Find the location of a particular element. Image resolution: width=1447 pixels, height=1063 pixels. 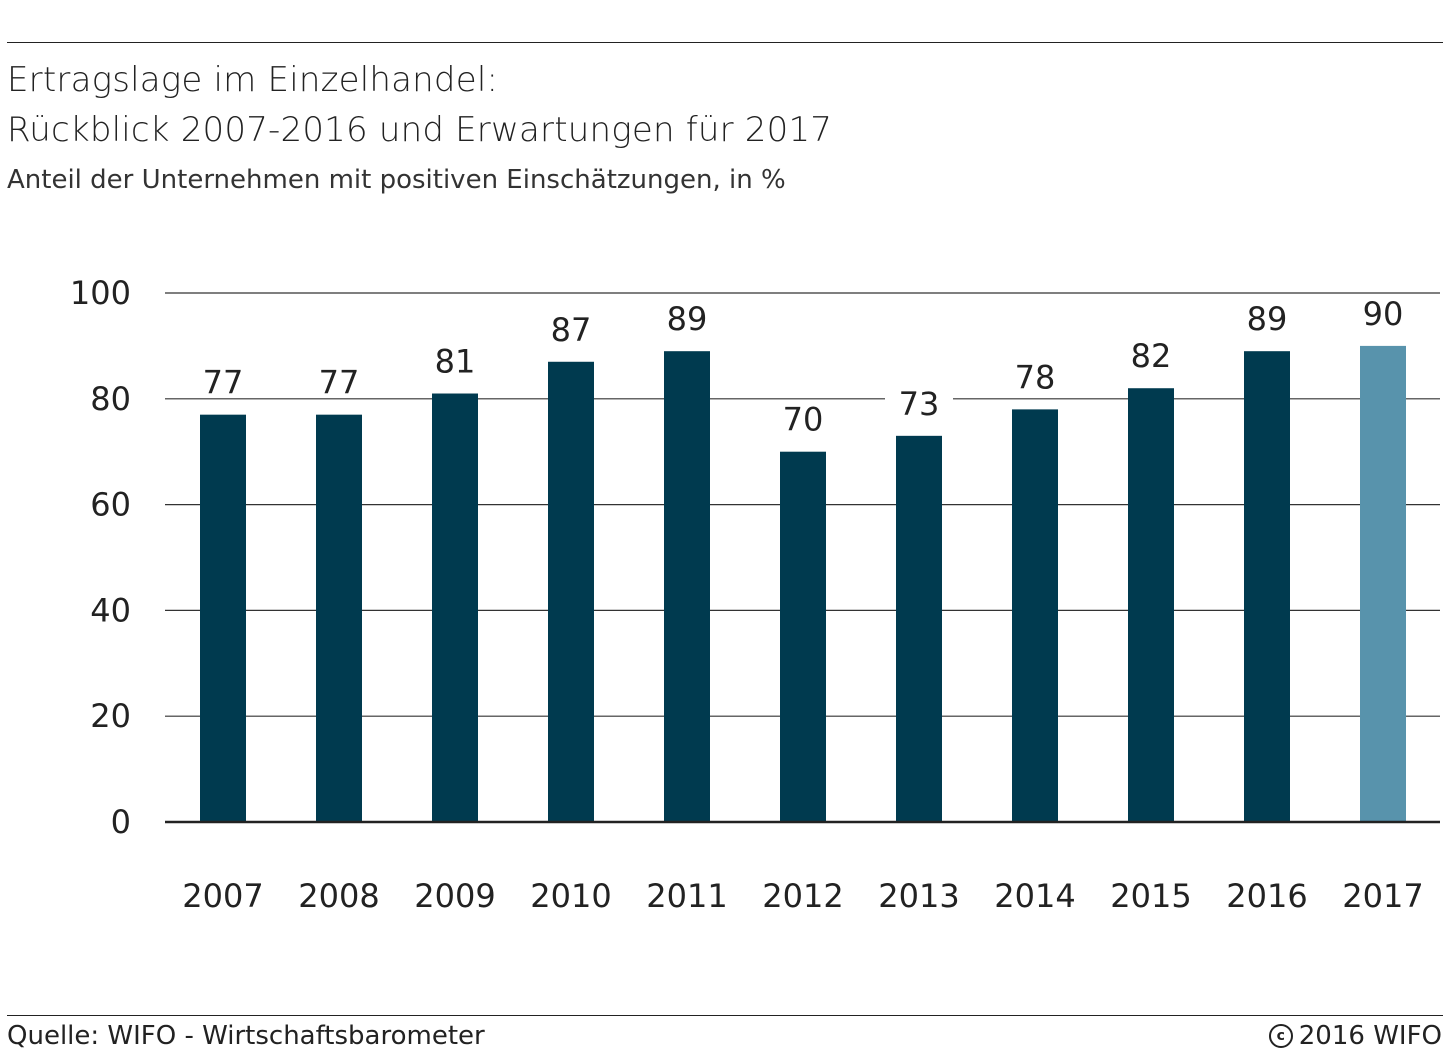

x-tick-label-2015: 2015 is located at coordinates (1150, 896).